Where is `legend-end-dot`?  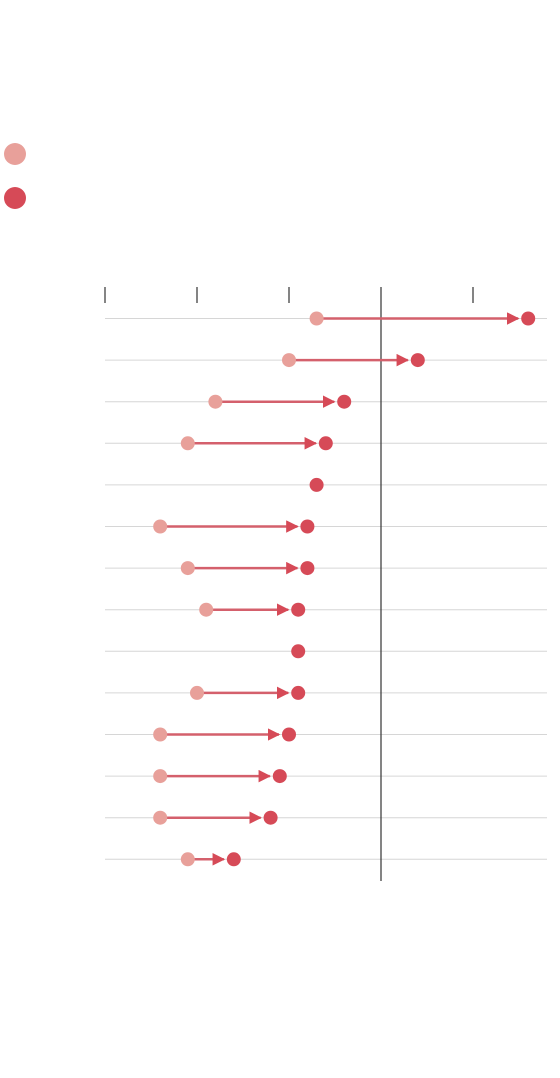 legend-end-dot is located at coordinates (15, 198).